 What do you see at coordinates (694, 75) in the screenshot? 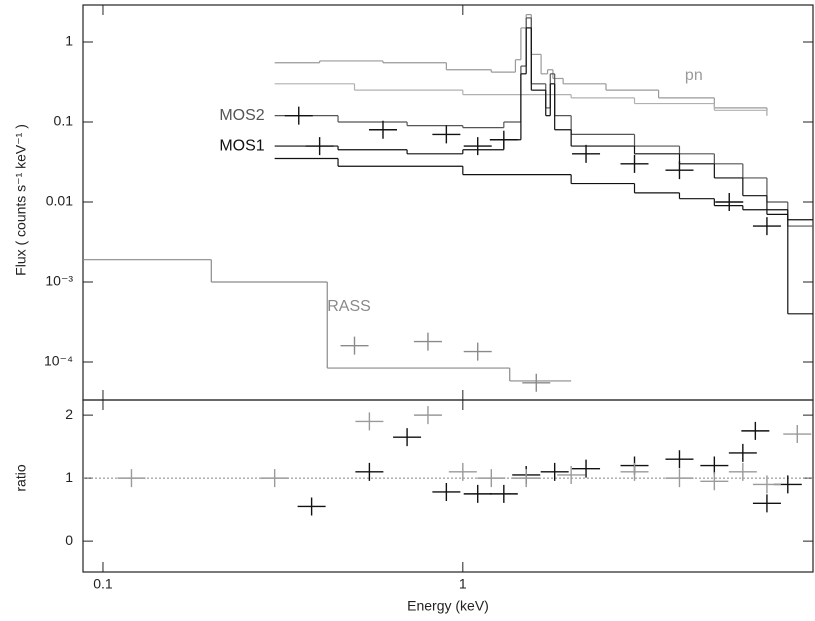
I see `series-annotation: pn` at bounding box center [694, 75].